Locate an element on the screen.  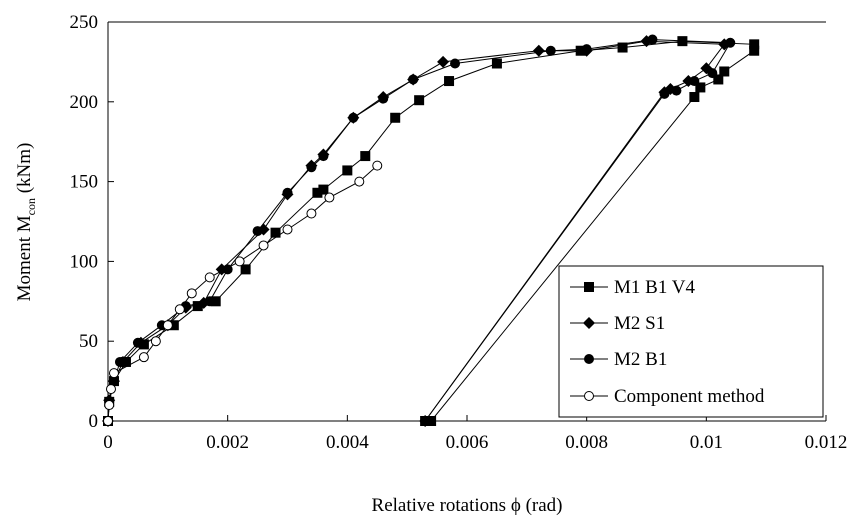
y-axis-title-unit: (kNm) is located at coordinates (24, 170).